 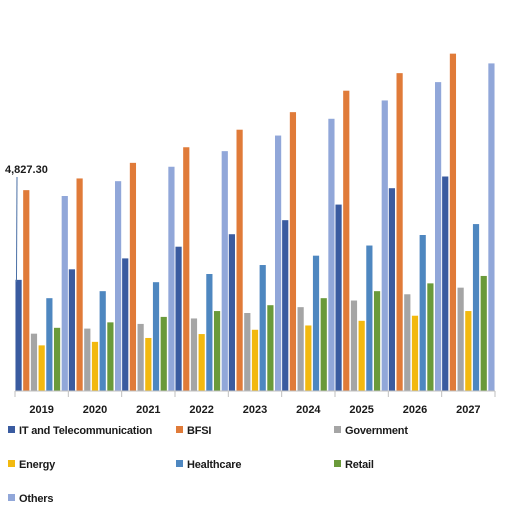 What do you see at coordinates (148, 410) in the screenshot?
I see `x-tick-label: 2021` at bounding box center [148, 410].